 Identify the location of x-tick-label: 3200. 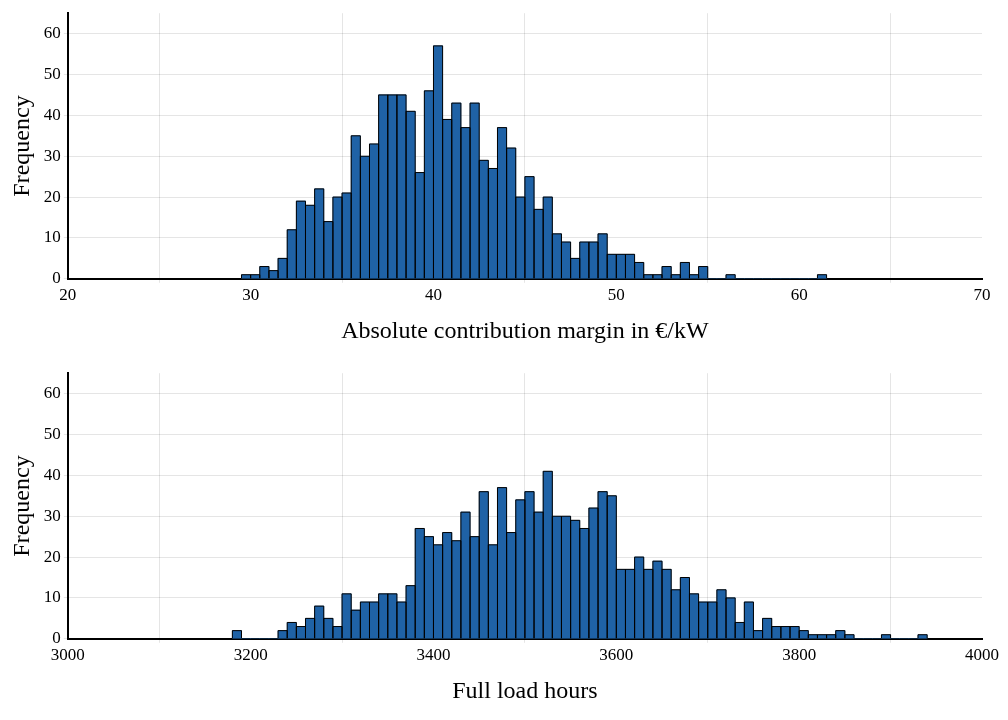
(250, 655).